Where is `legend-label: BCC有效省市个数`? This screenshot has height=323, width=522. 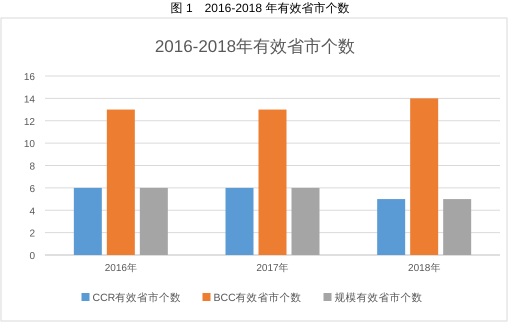 legend-label: BCC有效省市个数 is located at coordinates (258, 297).